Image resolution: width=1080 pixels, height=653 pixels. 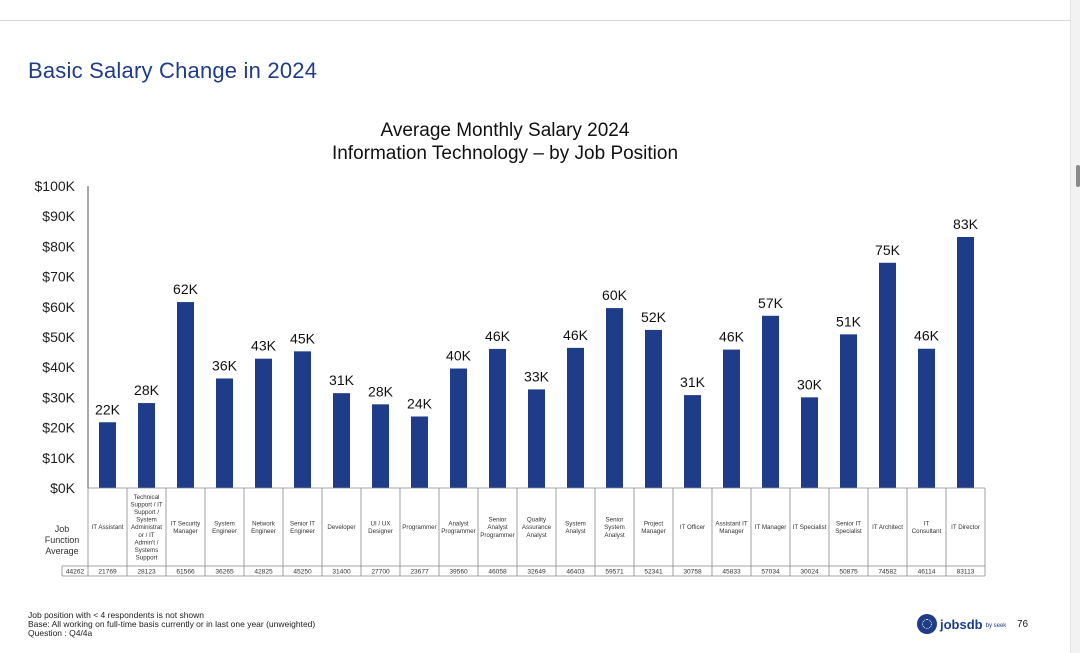 I want to click on table-value: 46058, so click(x=497, y=572).